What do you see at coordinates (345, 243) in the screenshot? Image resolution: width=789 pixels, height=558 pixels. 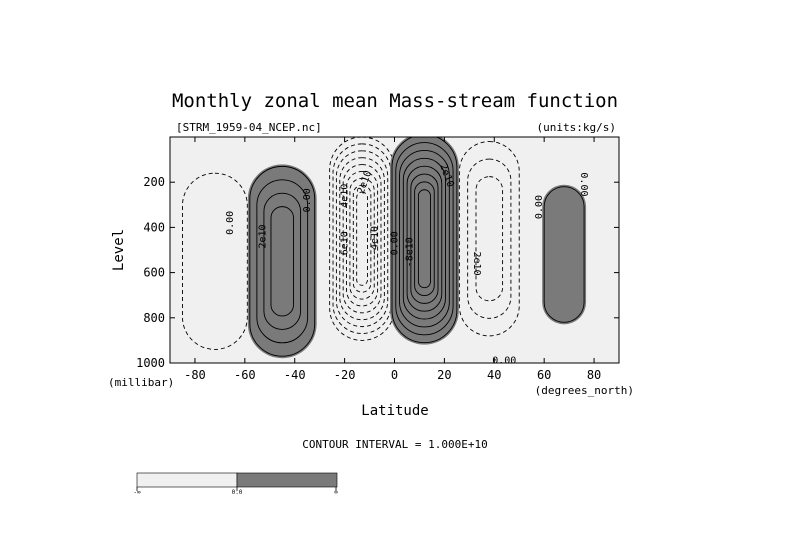 I see `contour-label: 6e10` at bounding box center [345, 243].